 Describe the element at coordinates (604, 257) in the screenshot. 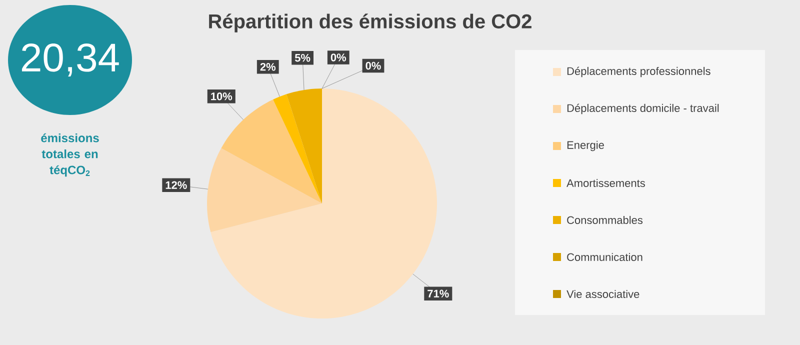

I see `legend-label: Communication` at that location.